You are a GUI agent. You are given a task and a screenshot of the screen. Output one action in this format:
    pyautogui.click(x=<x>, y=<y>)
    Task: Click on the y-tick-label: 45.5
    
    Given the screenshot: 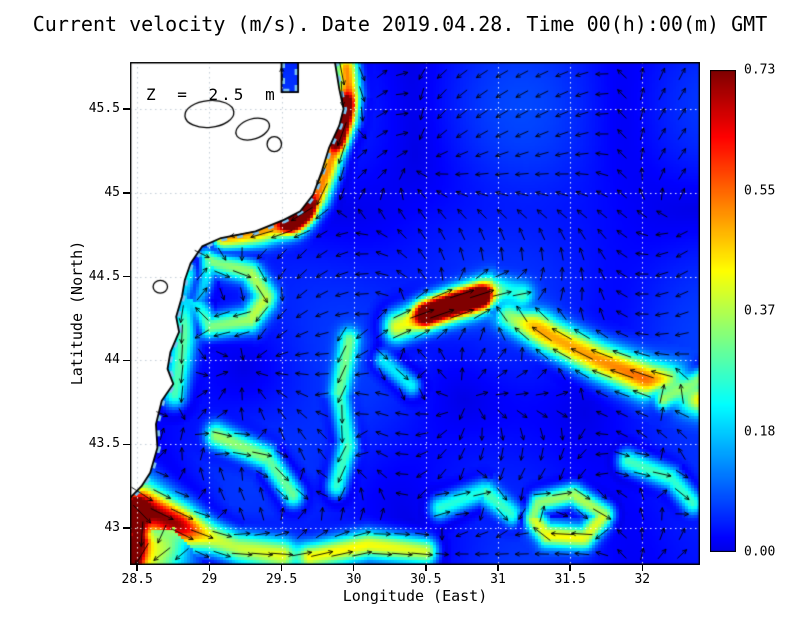 What is the action you would take?
    pyautogui.click(x=104, y=108)
    